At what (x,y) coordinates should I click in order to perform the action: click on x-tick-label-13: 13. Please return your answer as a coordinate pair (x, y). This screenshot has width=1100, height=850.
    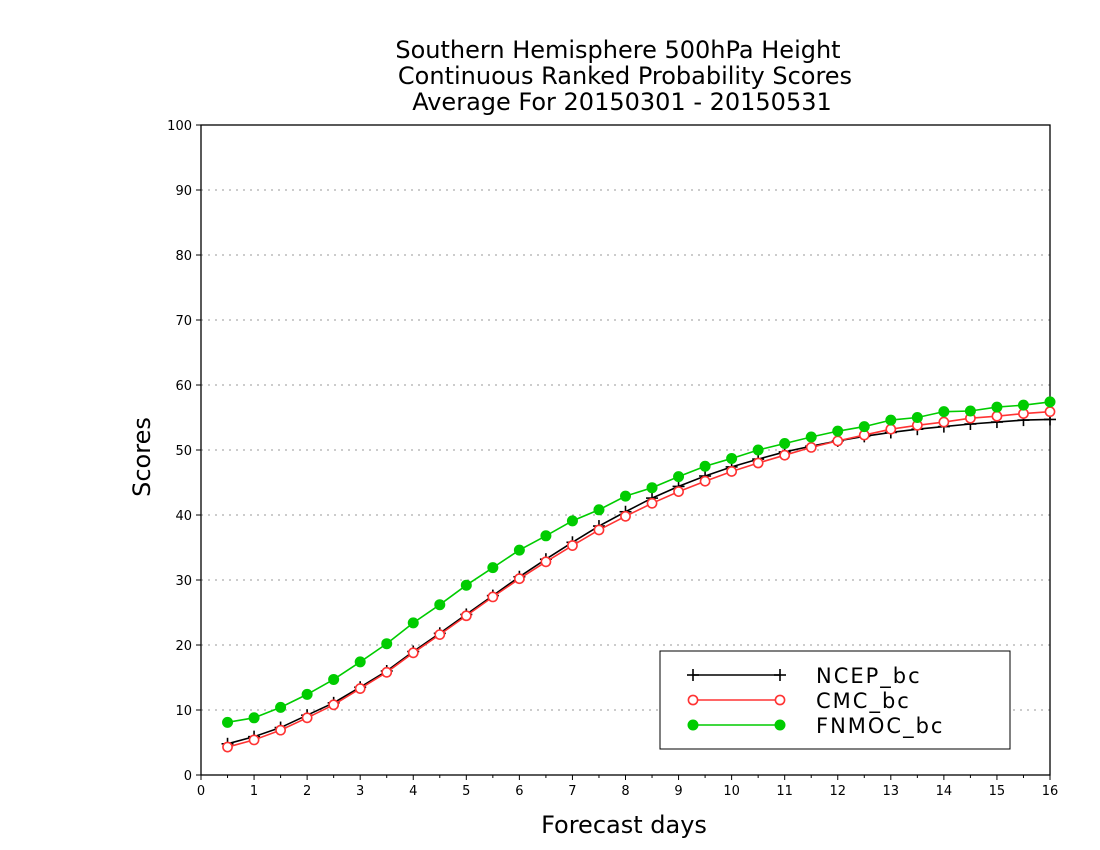
    Looking at the image, I should click on (891, 791).